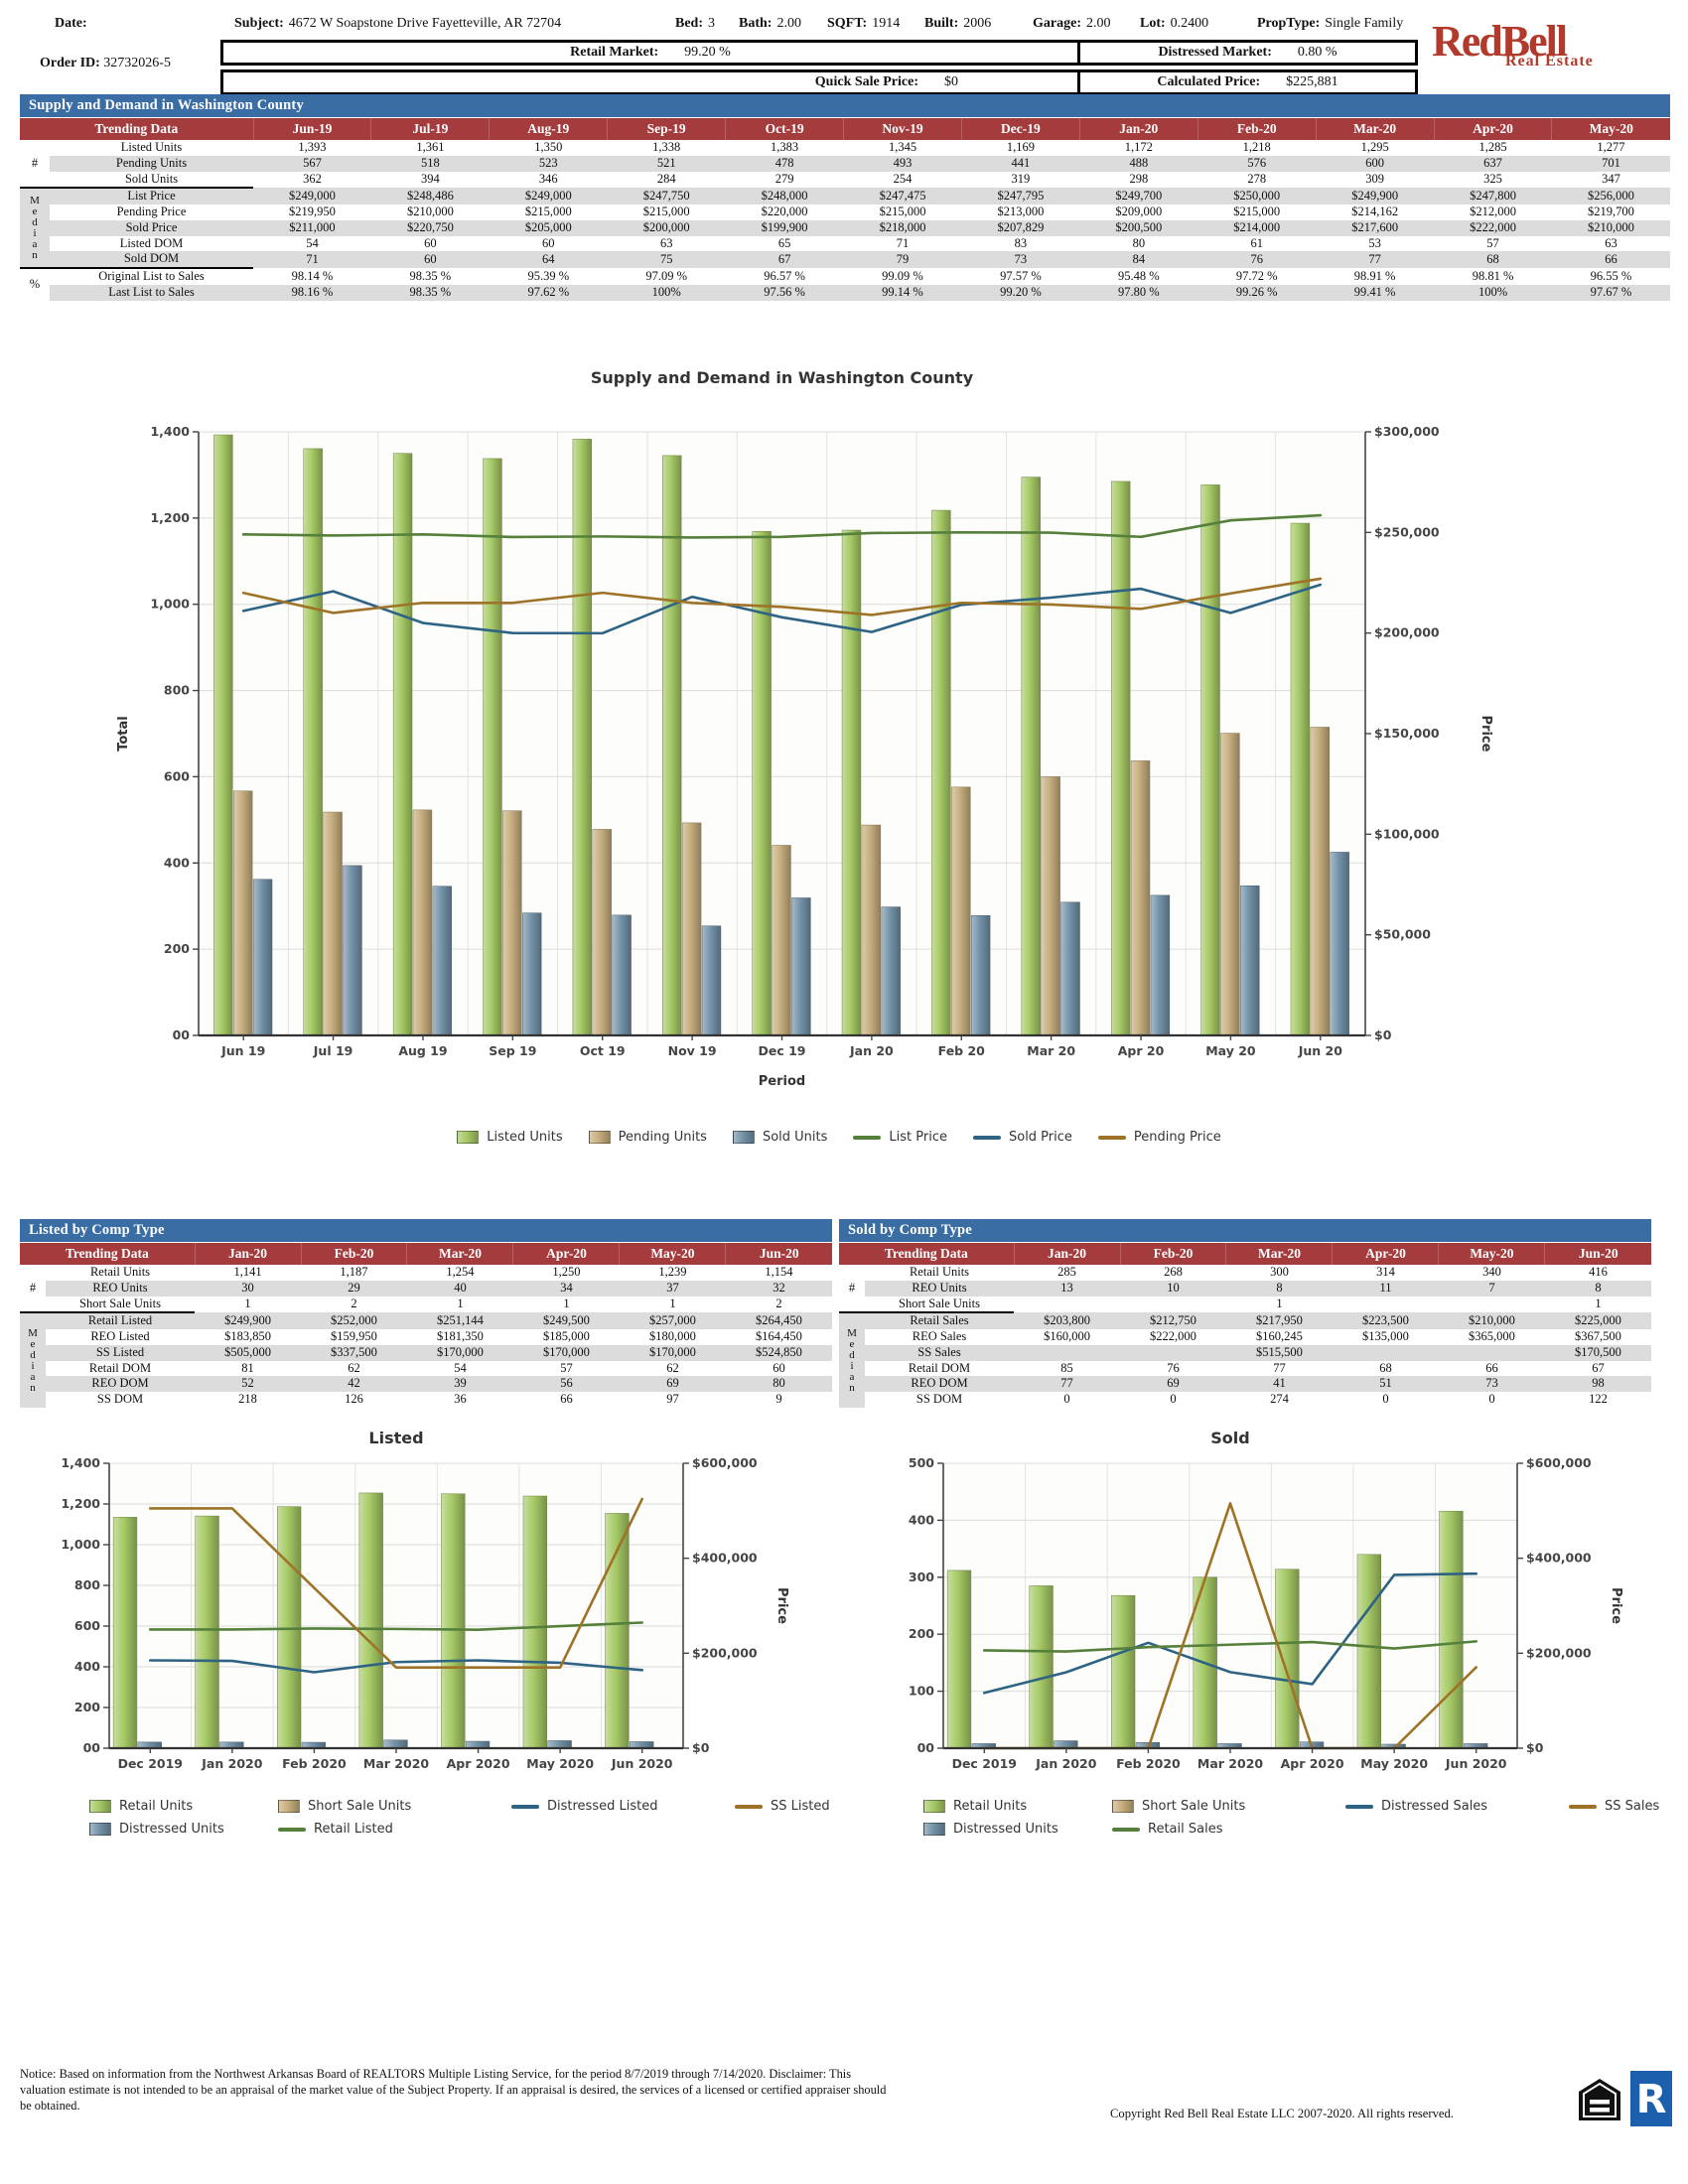 The height and width of the screenshot is (2184, 1688). Describe the element at coordinates (1491, 1254) in the screenshot. I see `column-header-month: May-20` at that location.